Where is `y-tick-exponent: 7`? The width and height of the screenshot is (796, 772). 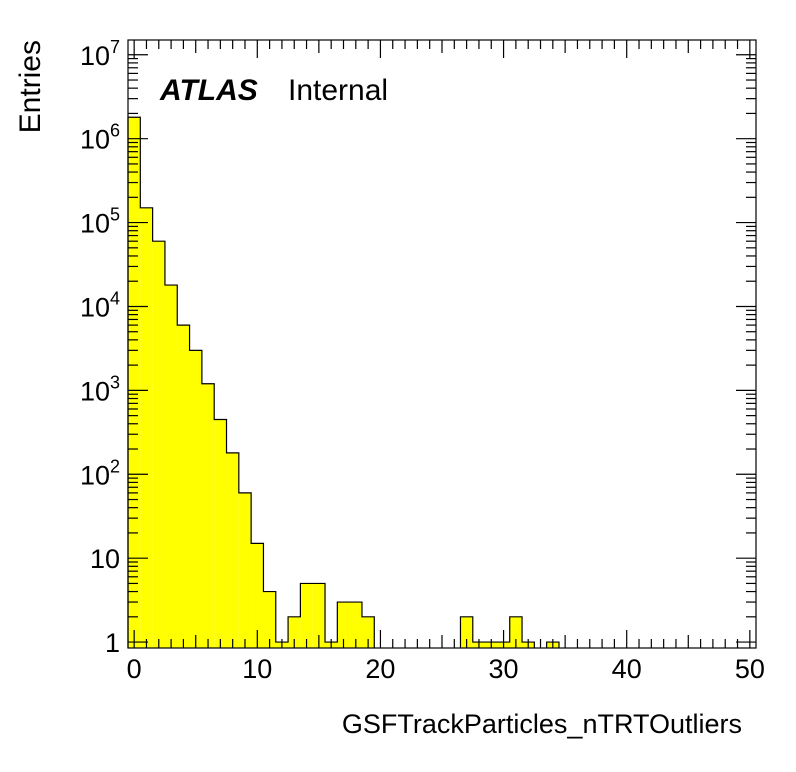
y-tick-exponent: 7 is located at coordinates (115, 47).